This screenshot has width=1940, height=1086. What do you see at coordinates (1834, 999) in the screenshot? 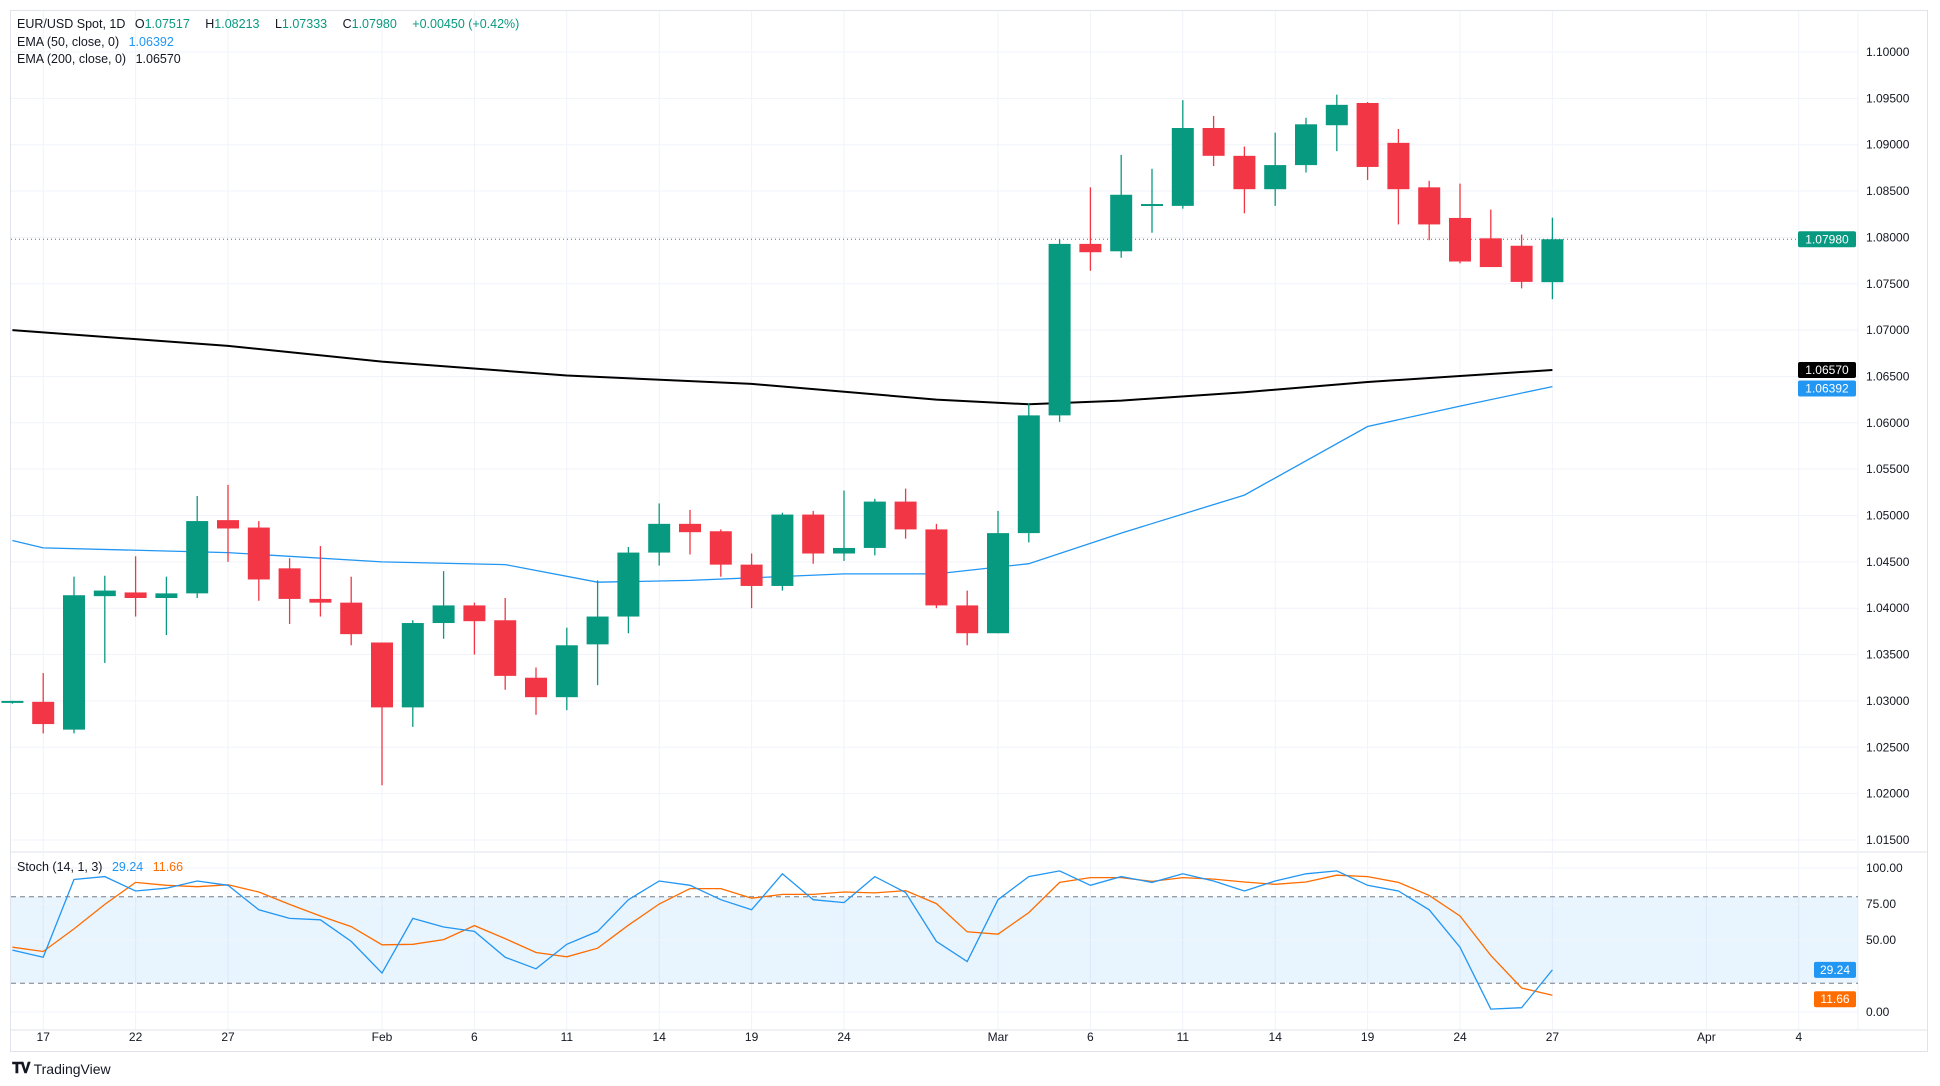
I see `stoch-d-label: 11.66` at bounding box center [1834, 999].